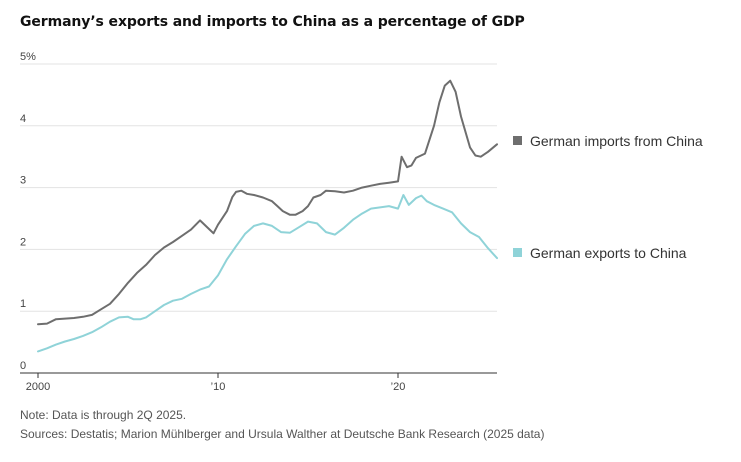  What do you see at coordinates (23, 366) in the screenshot?
I see `y-tick-label: 0` at bounding box center [23, 366].